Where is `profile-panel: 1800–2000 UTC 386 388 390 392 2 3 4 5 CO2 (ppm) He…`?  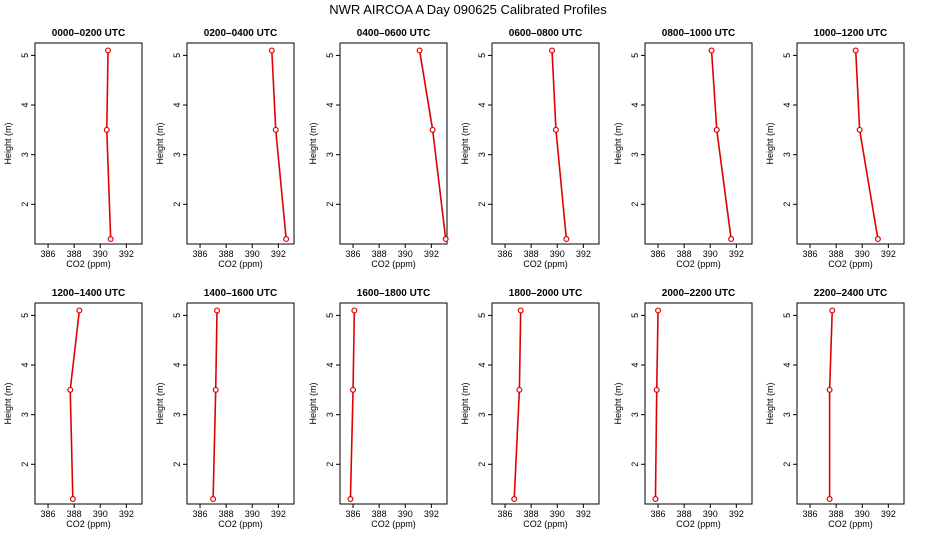
profile-panel: 1800–2000 UTC 386 388 390 392 2 3 4 5 CO2 (ppm) He… is located at coordinates (530, 408).